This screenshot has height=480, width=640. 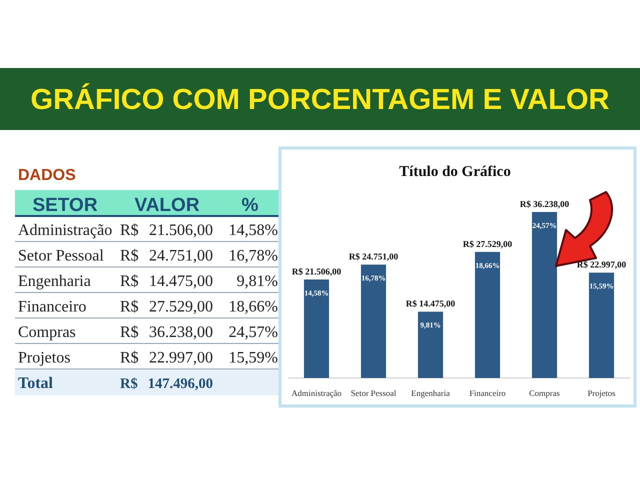 What do you see at coordinates (431, 303) in the screenshot?
I see `data-label: R$ 14.475,00` at bounding box center [431, 303].